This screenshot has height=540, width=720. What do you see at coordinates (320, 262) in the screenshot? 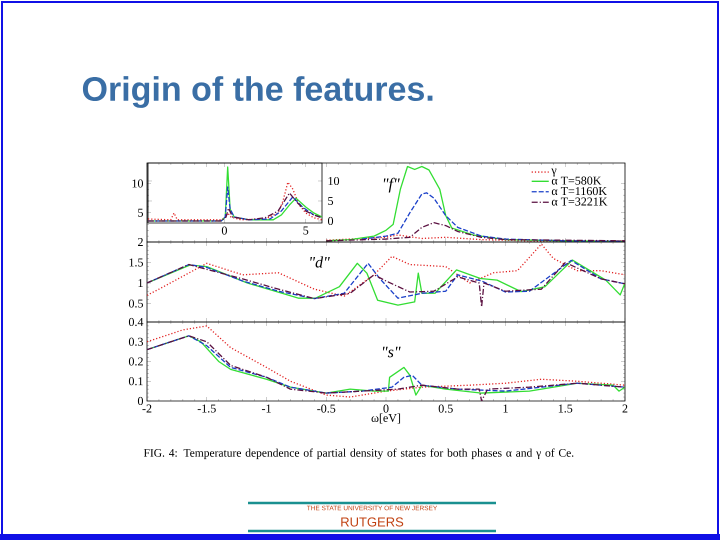
I see `annotation: "d"` at bounding box center [320, 262].